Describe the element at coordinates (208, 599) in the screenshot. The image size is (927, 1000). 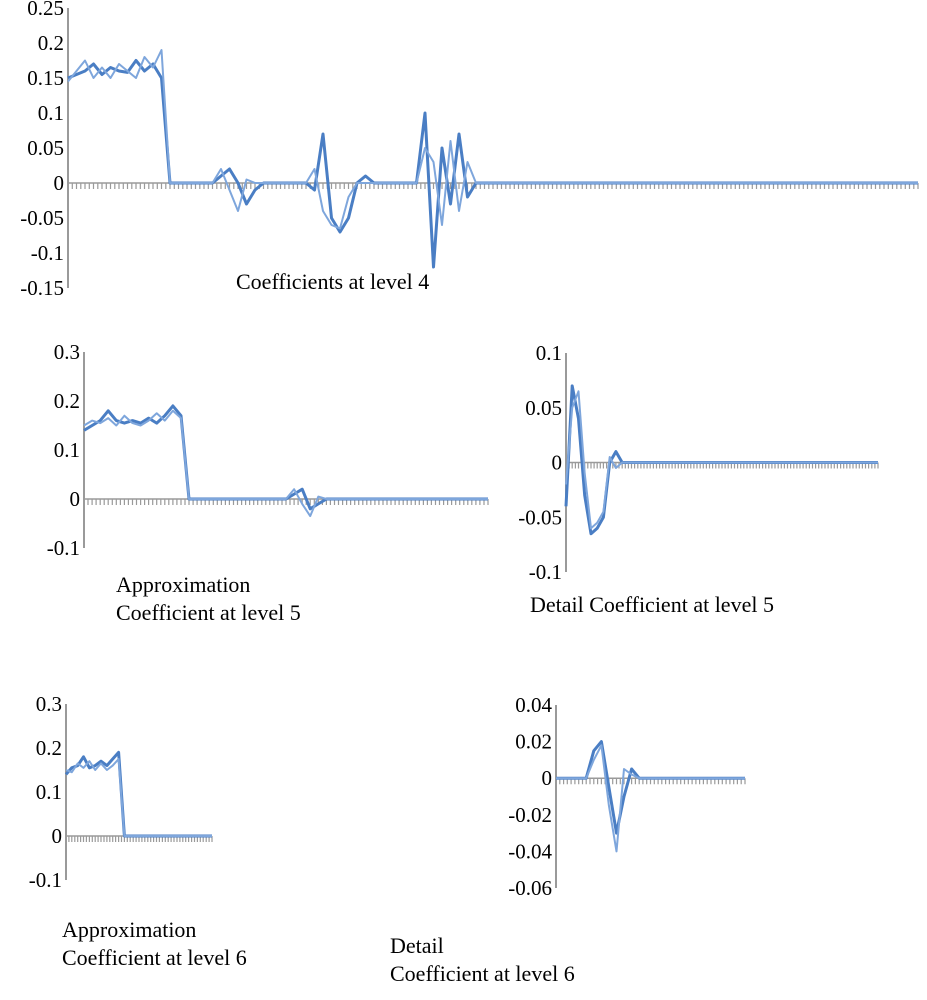
I see `chart-2-title: Approximation Coefficient at level 5` at that location.